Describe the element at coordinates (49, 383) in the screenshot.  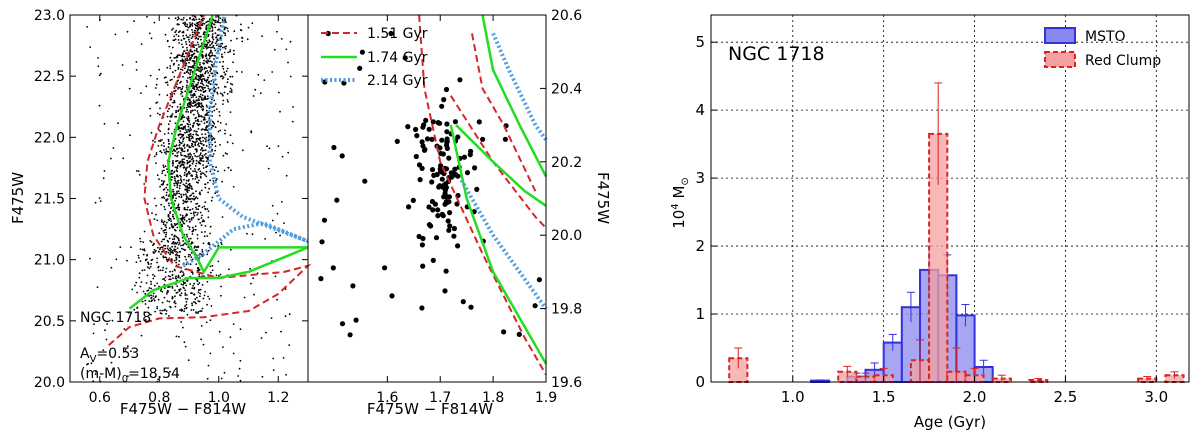
I see `y-tick-label: 20.0` at that location.